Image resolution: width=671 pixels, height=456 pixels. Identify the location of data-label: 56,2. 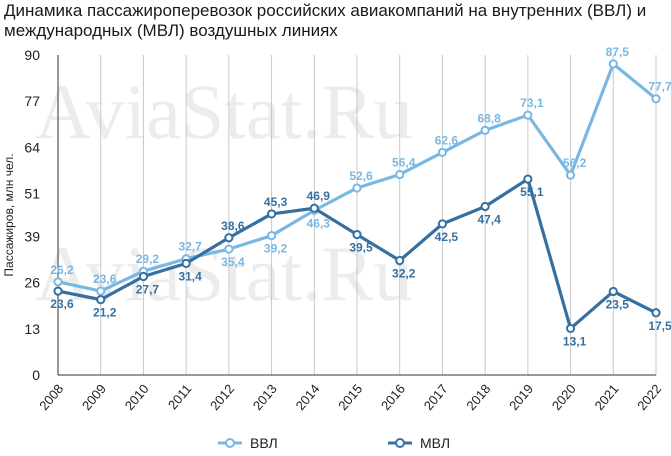
(575, 163).